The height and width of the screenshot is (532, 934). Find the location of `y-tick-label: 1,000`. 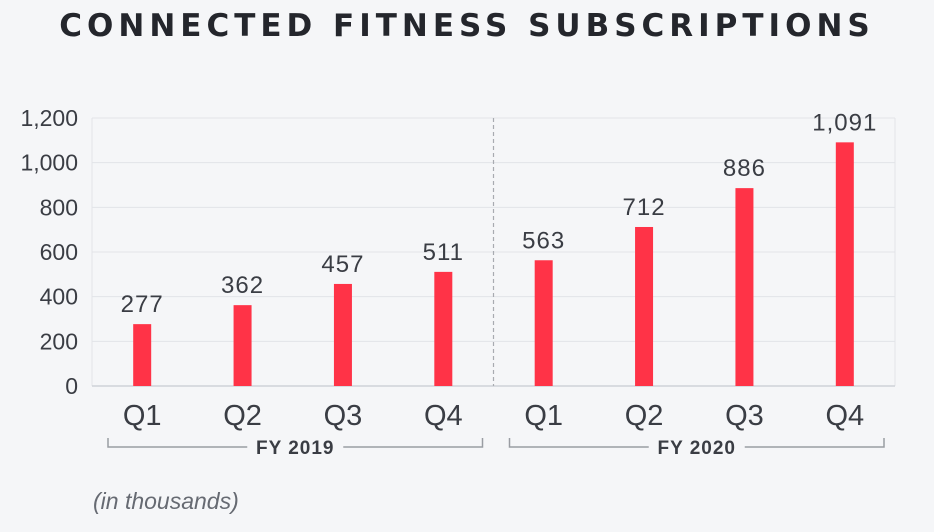

y-tick-label: 1,000 is located at coordinates (49, 163).